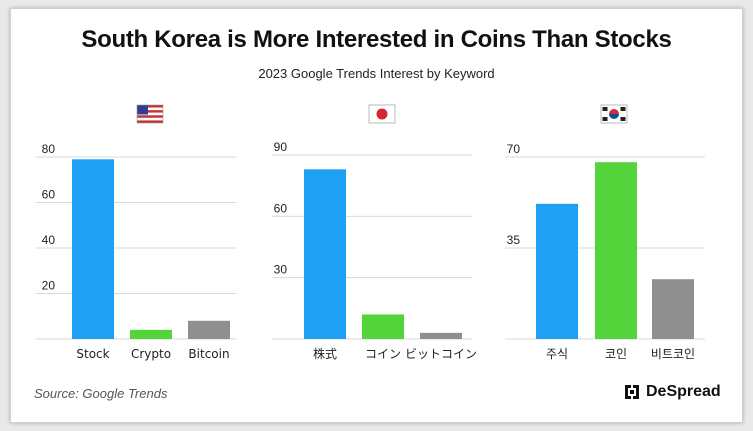  What do you see at coordinates (374, 250) in the screenshot?
I see `panel-japan: 30 60 90 株式 コイン ビットコイン` at bounding box center [374, 250].